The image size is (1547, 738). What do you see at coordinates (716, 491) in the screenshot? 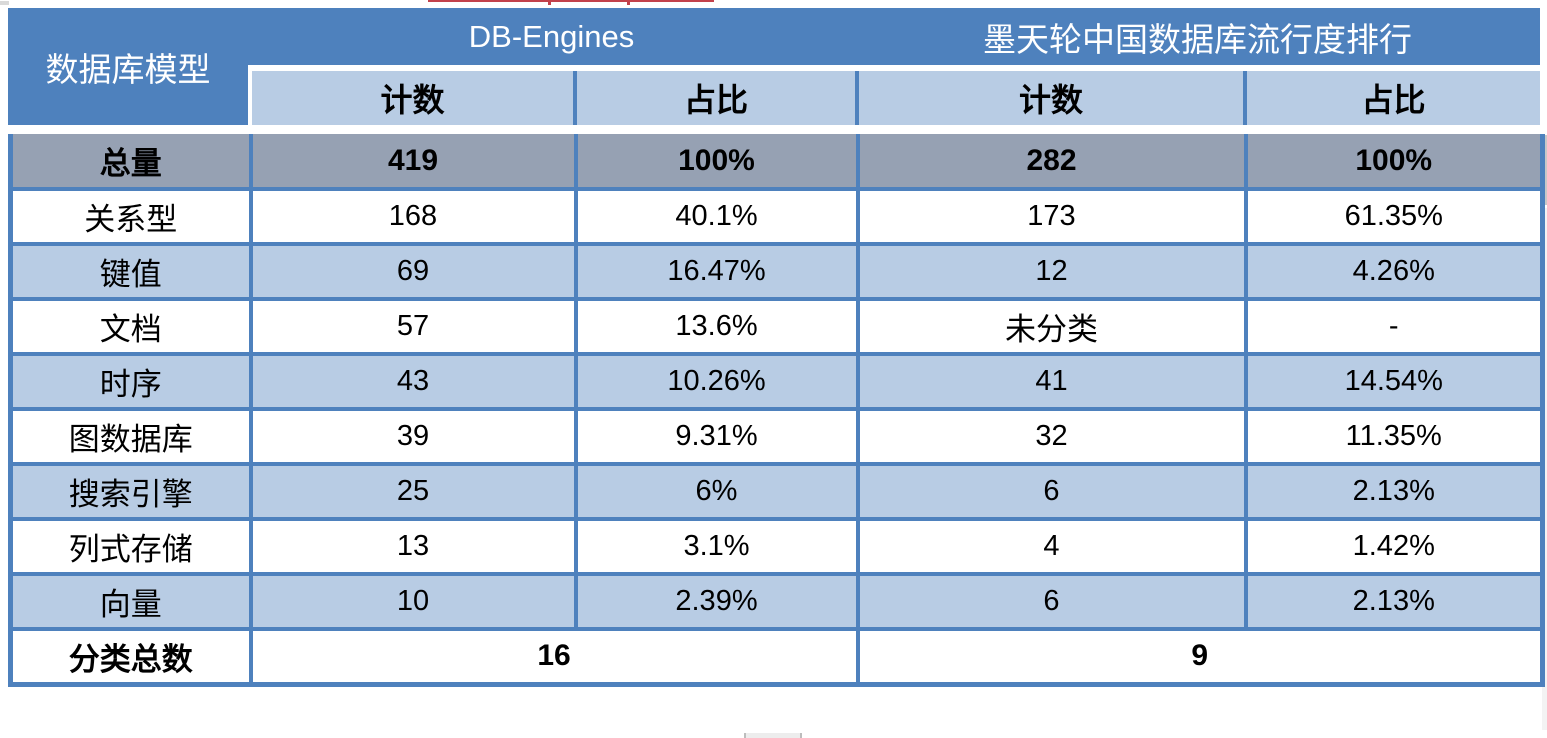
I see `cell-db-pct: 6%` at bounding box center [716, 491].